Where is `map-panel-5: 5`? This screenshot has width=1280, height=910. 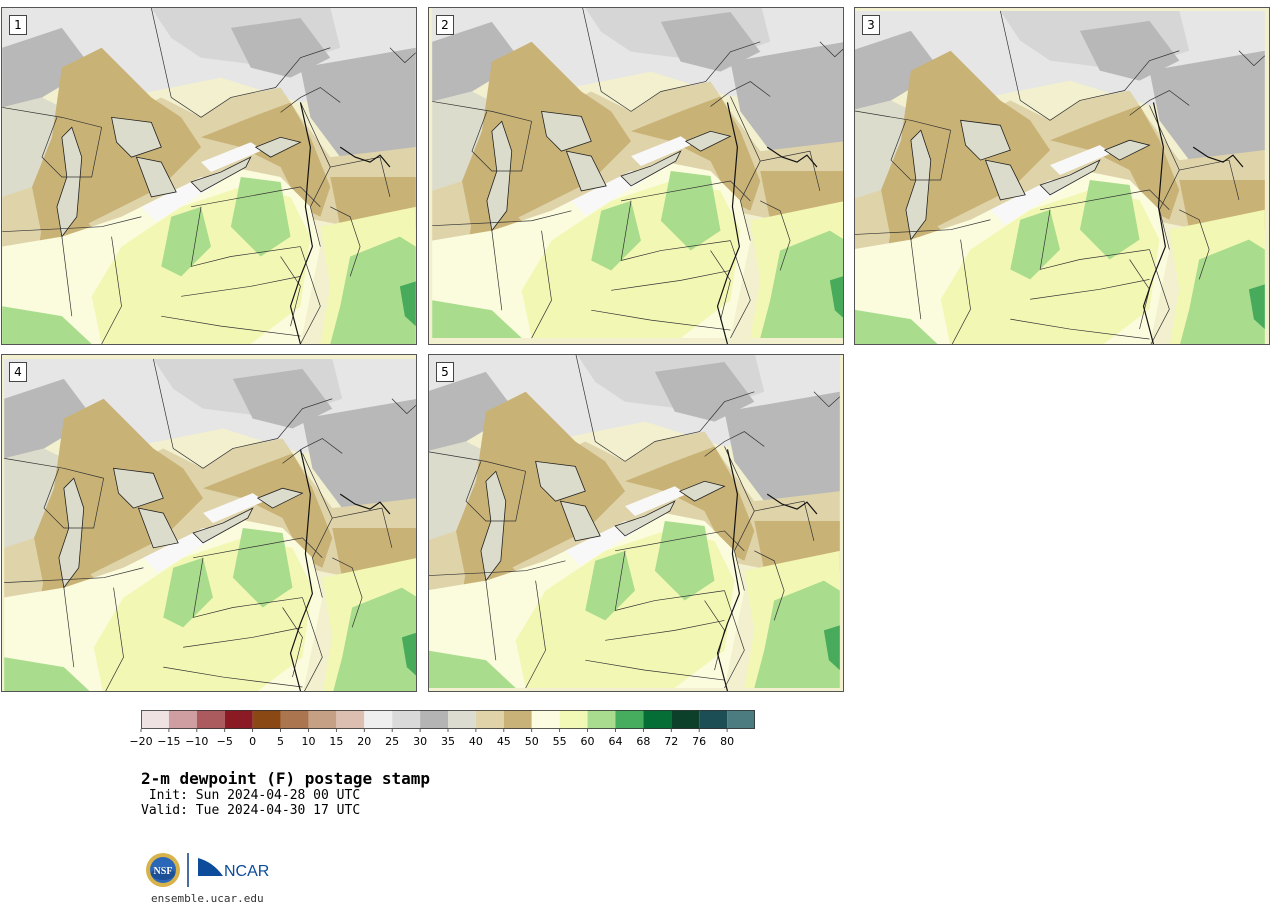 map-panel-5: 5 is located at coordinates (636, 523).